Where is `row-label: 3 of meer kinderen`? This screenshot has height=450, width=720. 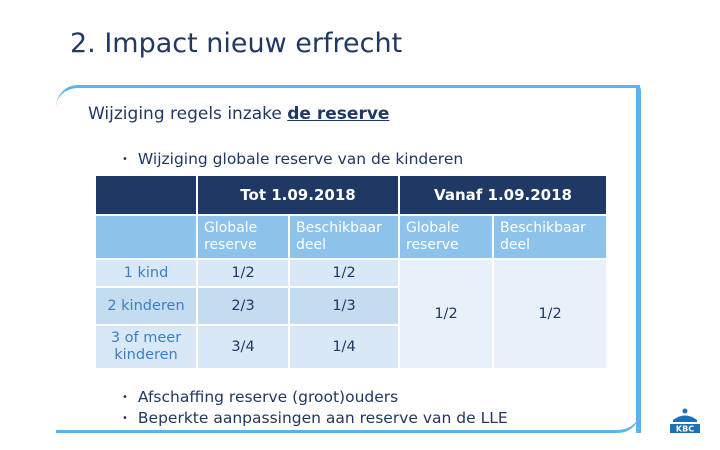 row-label: 3 of meer kinderen is located at coordinates (146, 347).